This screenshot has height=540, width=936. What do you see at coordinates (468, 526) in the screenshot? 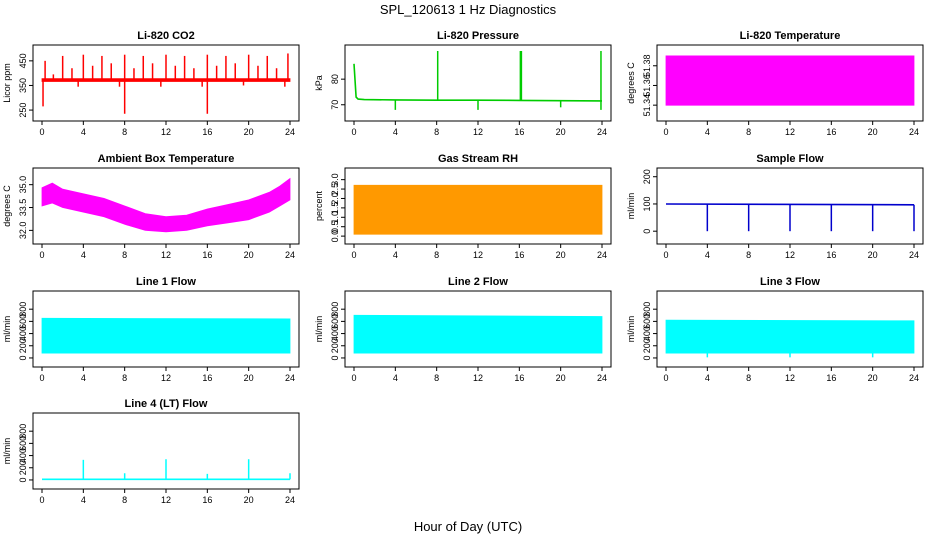
I see `figure-x-axis-label: Hour of Day (UTC)` at bounding box center [468, 526].